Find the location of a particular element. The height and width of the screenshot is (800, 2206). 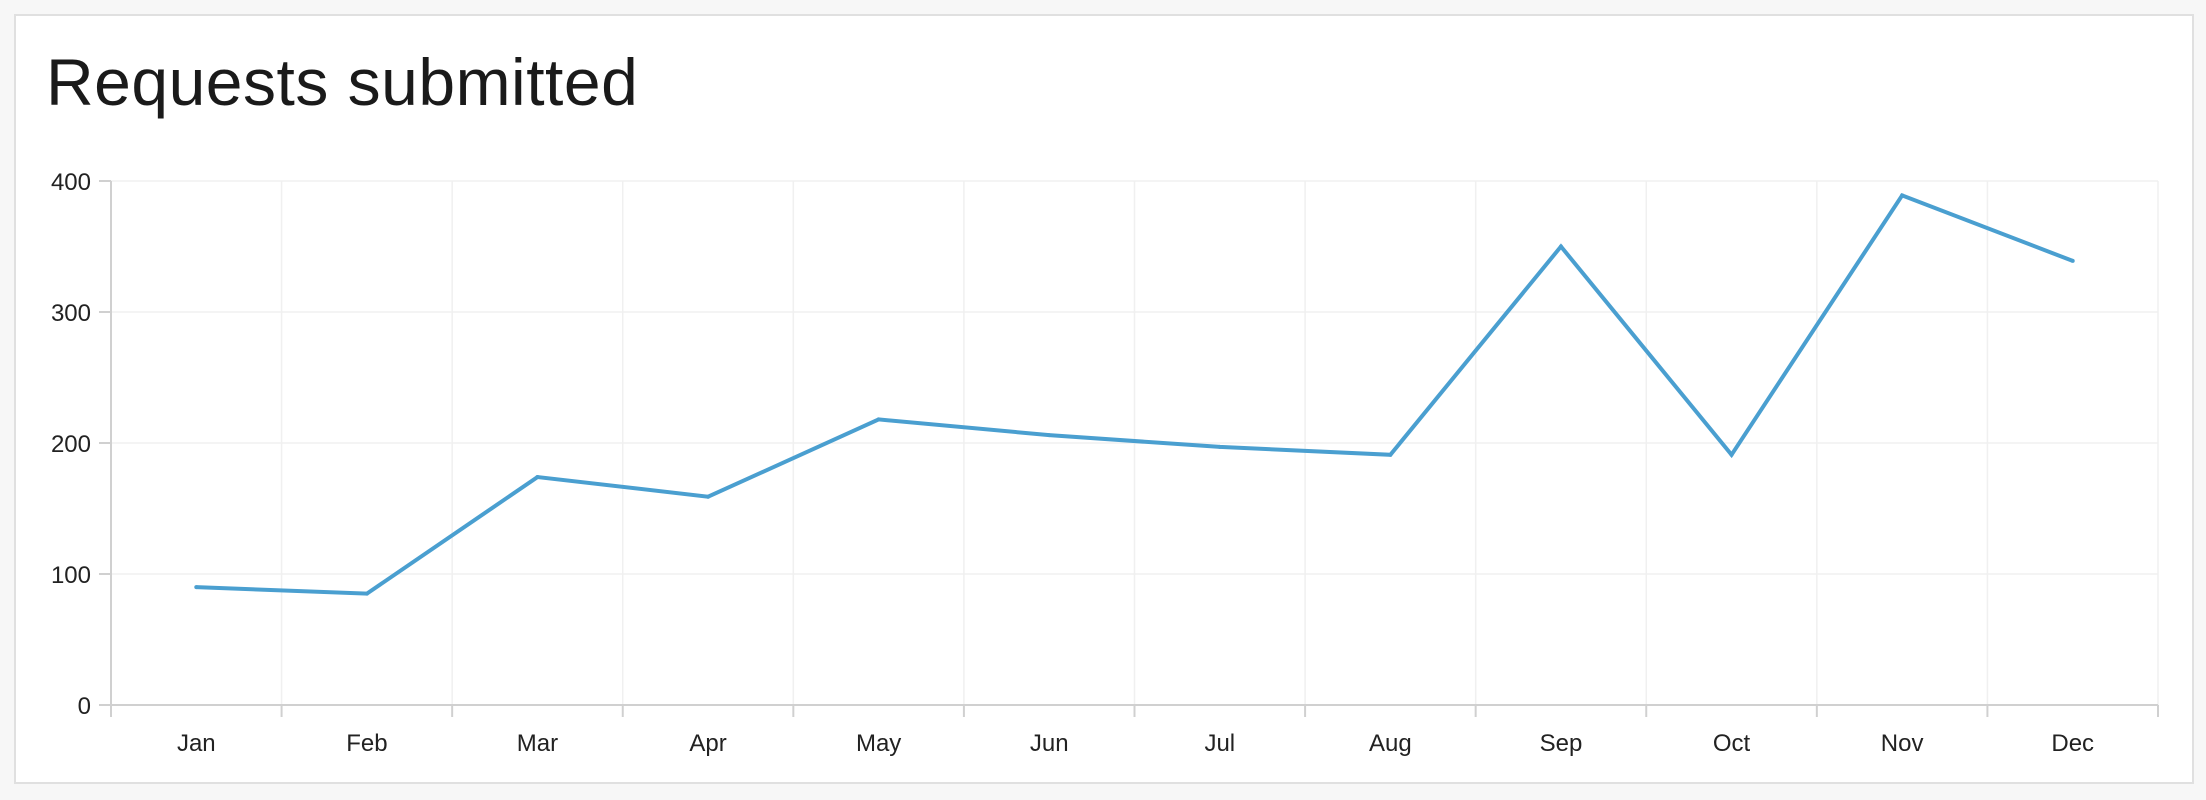

y-tick-label: 100 is located at coordinates (71, 575).